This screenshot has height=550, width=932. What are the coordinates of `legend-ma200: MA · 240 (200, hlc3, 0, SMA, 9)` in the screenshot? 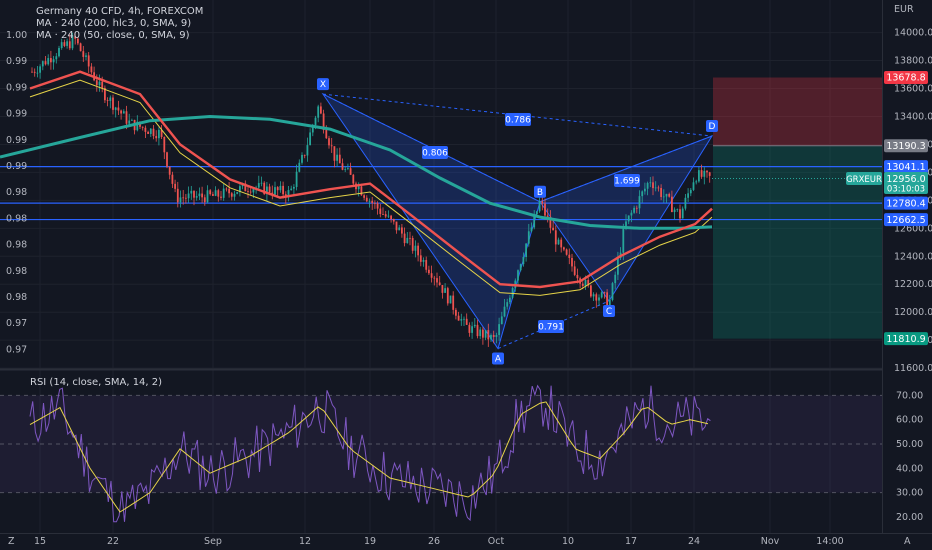 It's located at (114, 23).